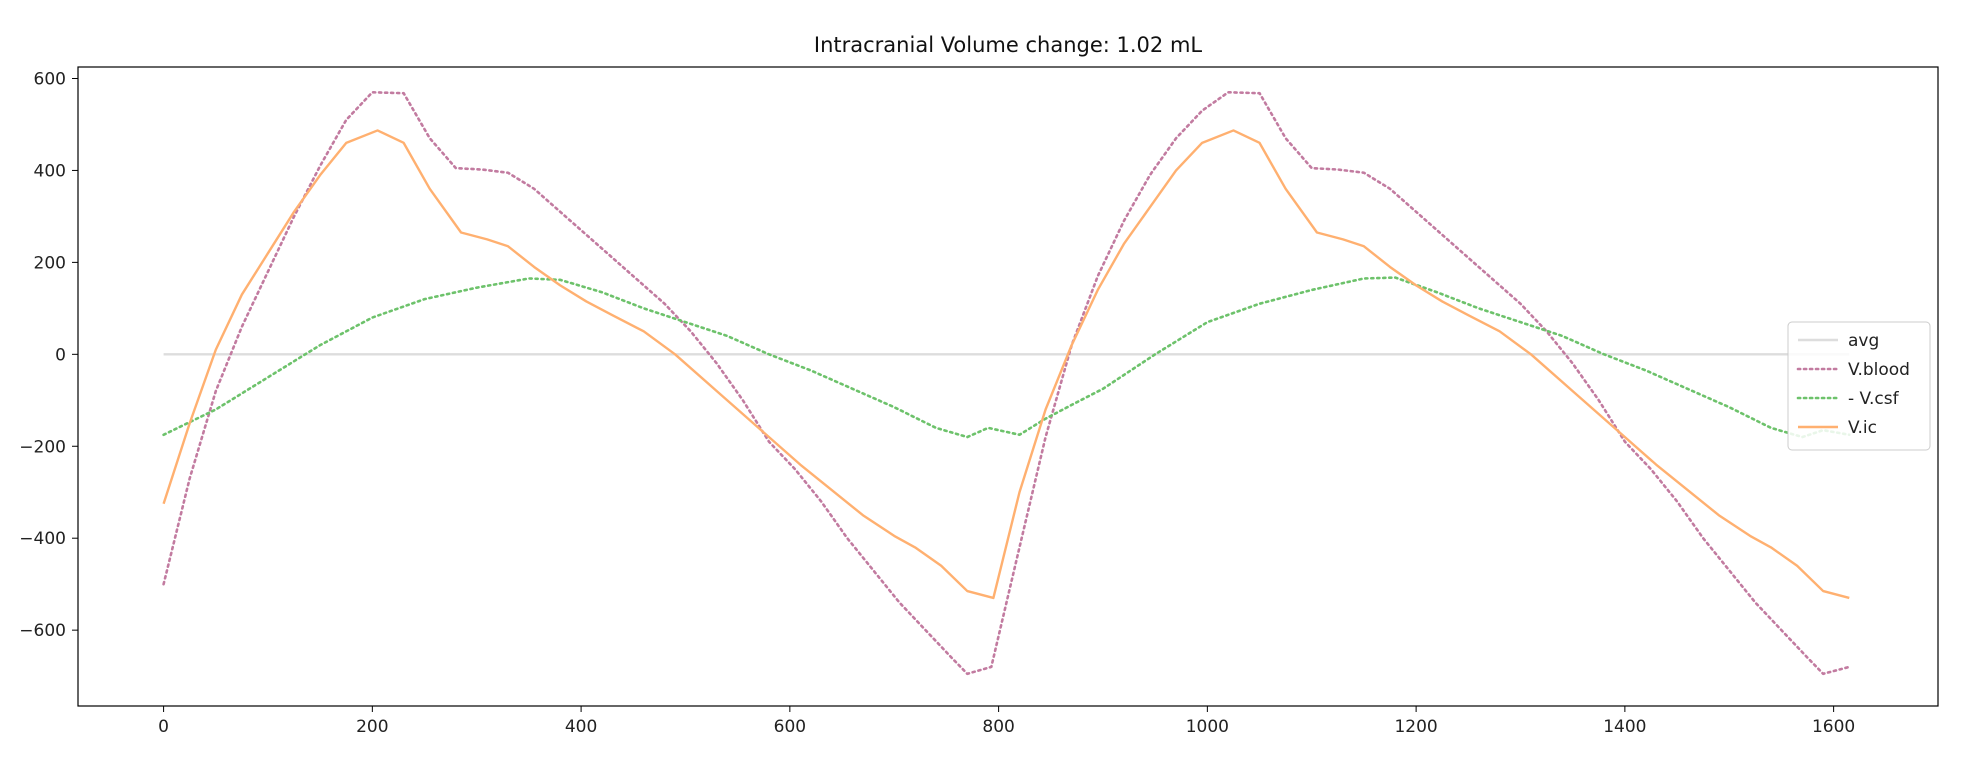 Image resolution: width=1968 pixels, height=766 pixels. I want to click on y-tick-label: 200, so click(50, 263).